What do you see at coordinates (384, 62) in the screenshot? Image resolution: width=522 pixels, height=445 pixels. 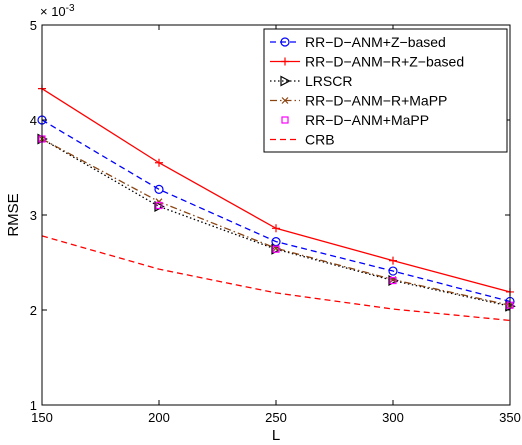 I see `legend-label: RR−D−ANM−R+Z−based` at bounding box center [384, 62].